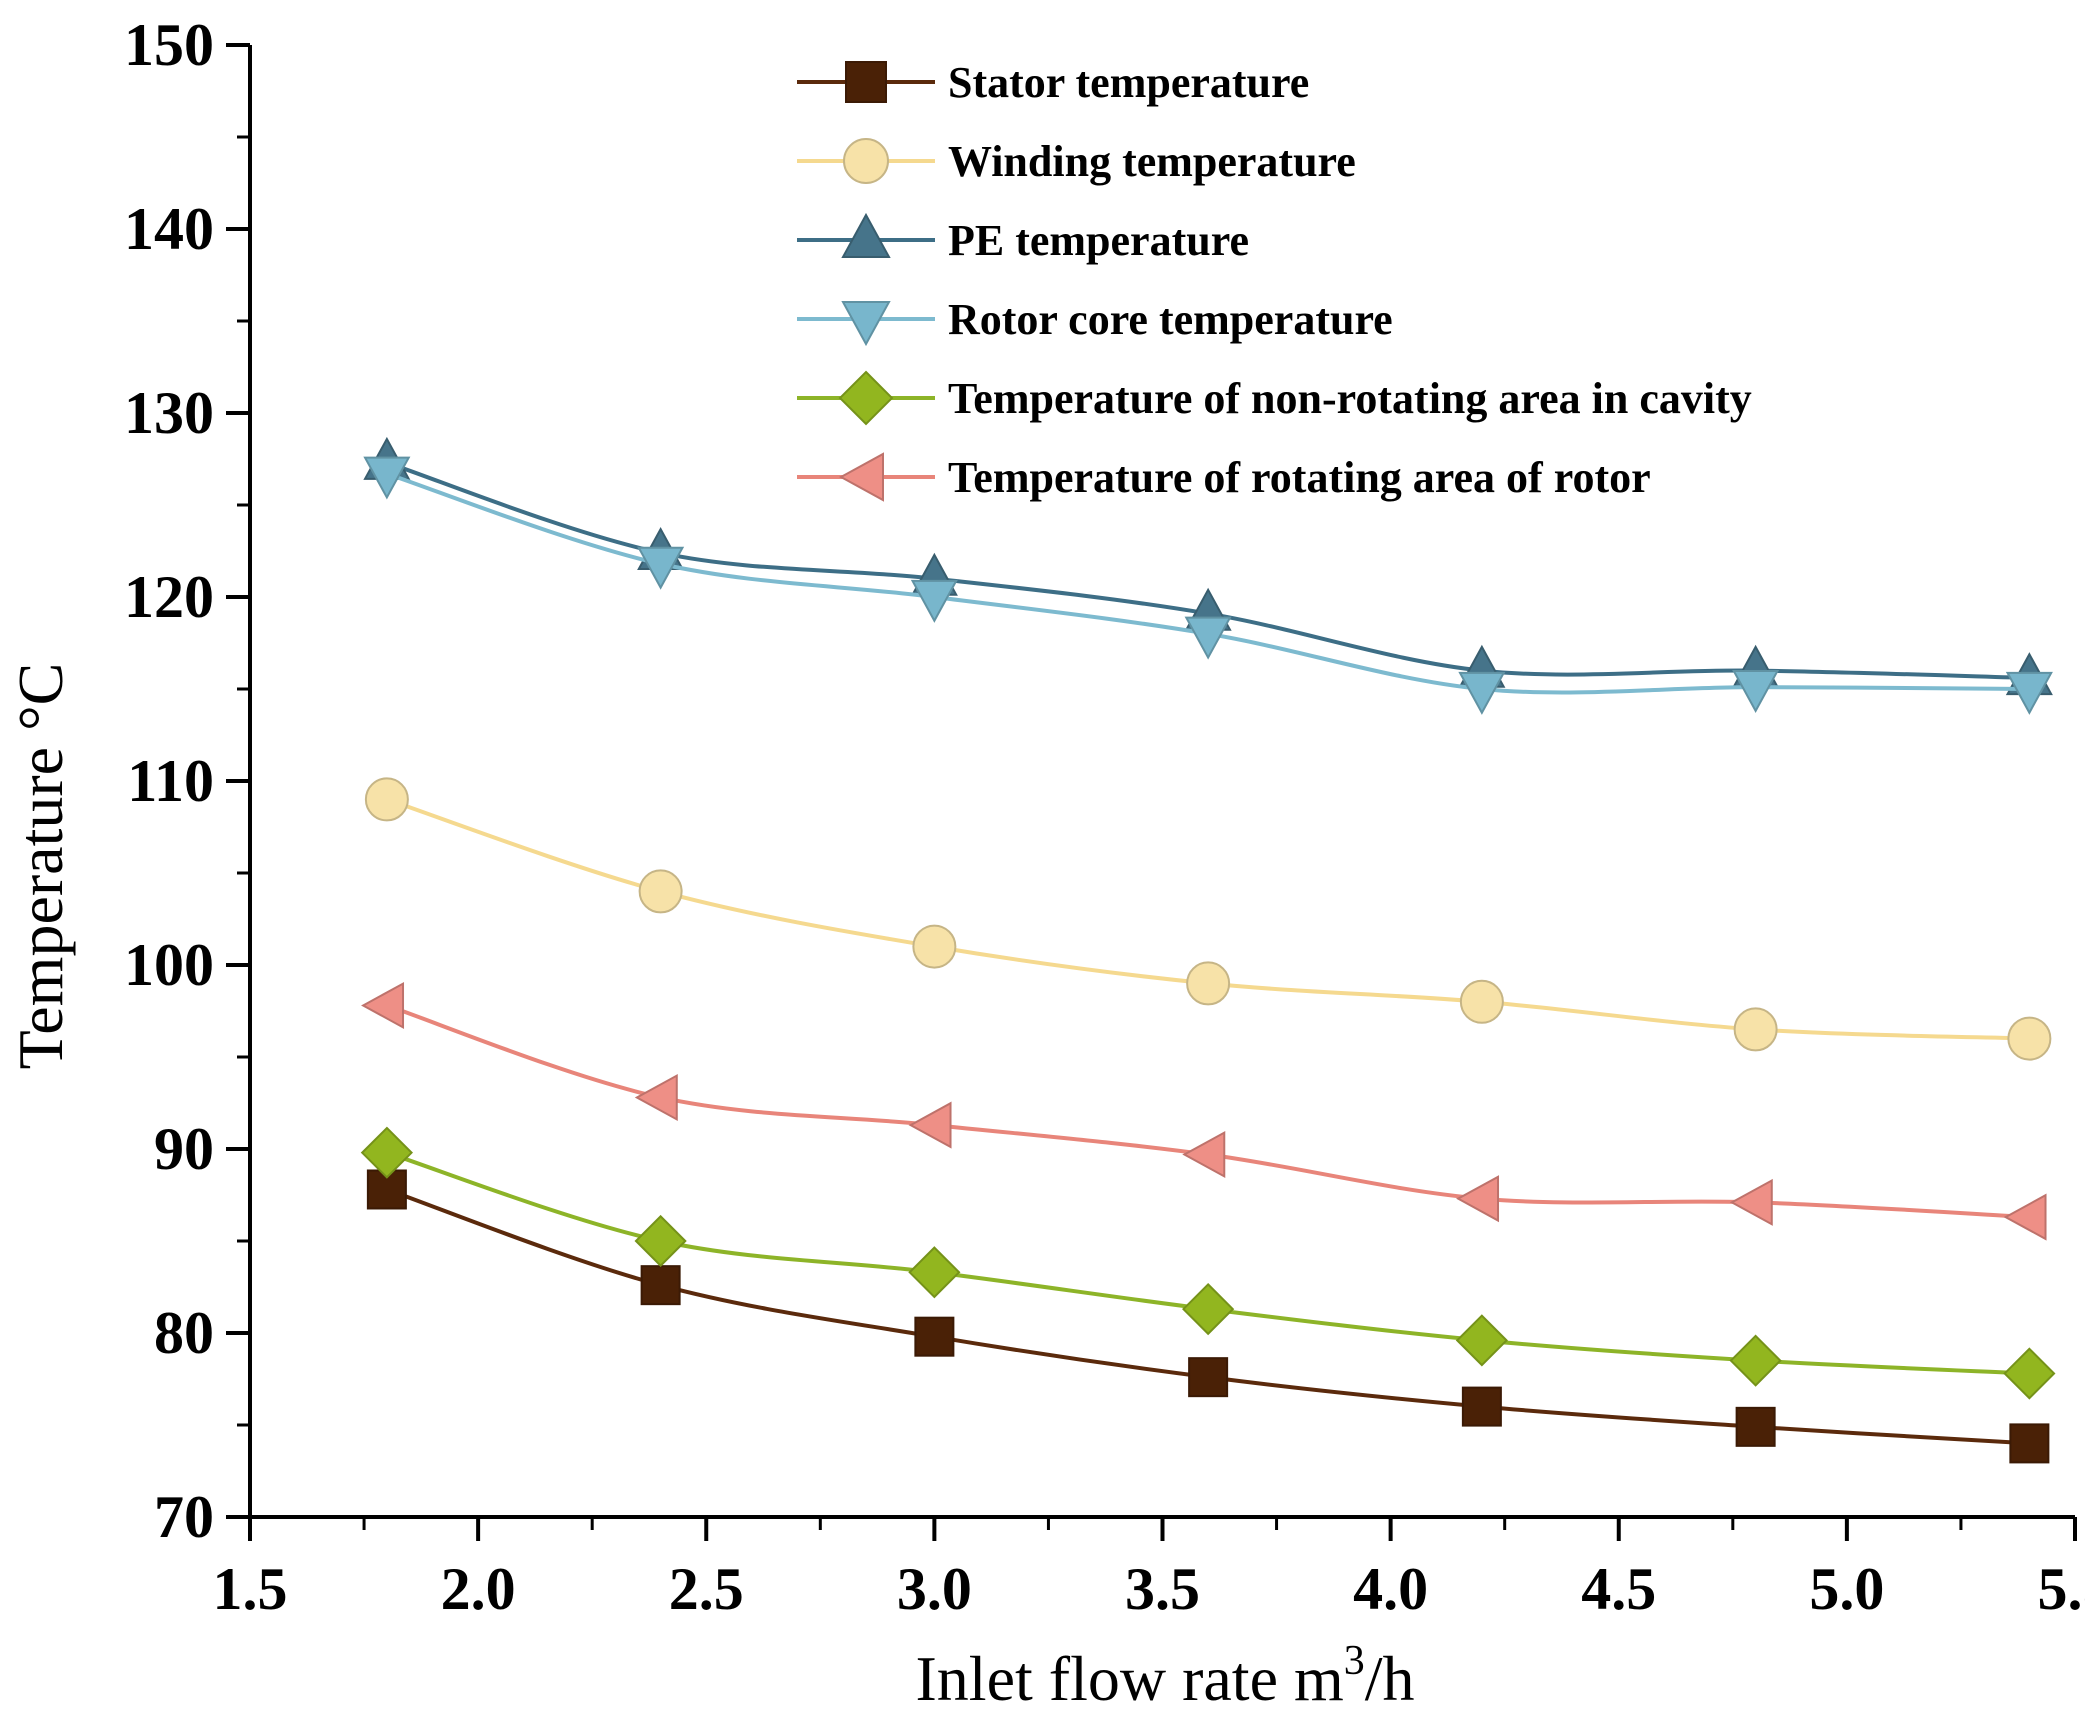 This screenshot has width=2085, height=1725. What do you see at coordinates (1162, 1589) in the screenshot?
I see `x-tick-label: 3.5` at bounding box center [1162, 1589].